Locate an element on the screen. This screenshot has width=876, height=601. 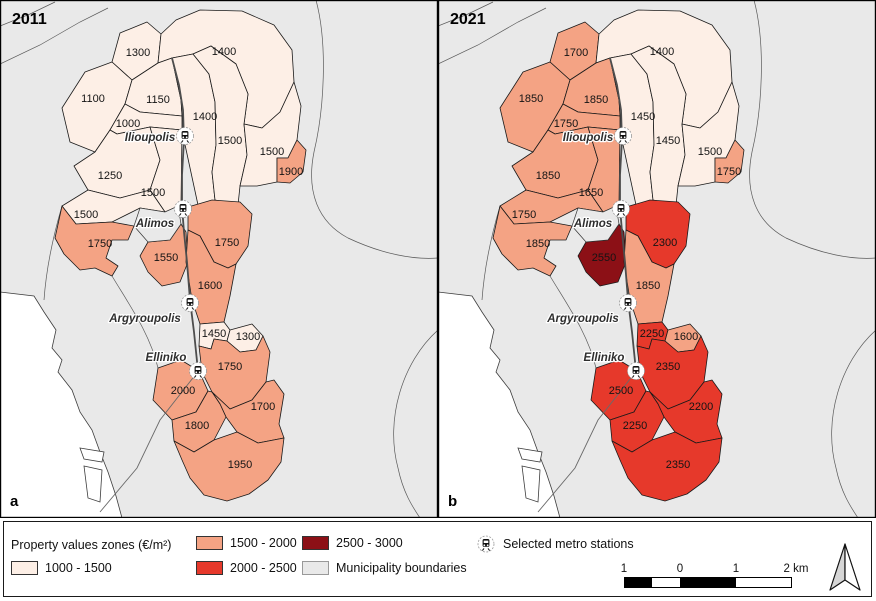
panel-letter: a is located at coordinates (14, 501).